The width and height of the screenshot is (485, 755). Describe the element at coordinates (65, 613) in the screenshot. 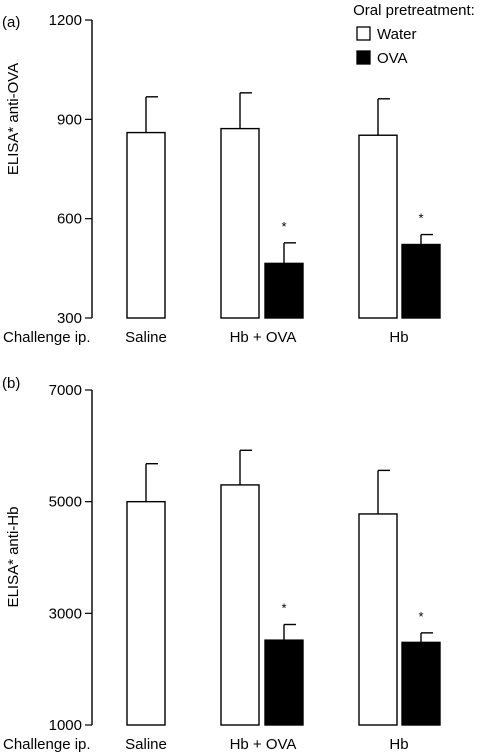

I see `panel-b-y-tick-label: 3000` at that location.